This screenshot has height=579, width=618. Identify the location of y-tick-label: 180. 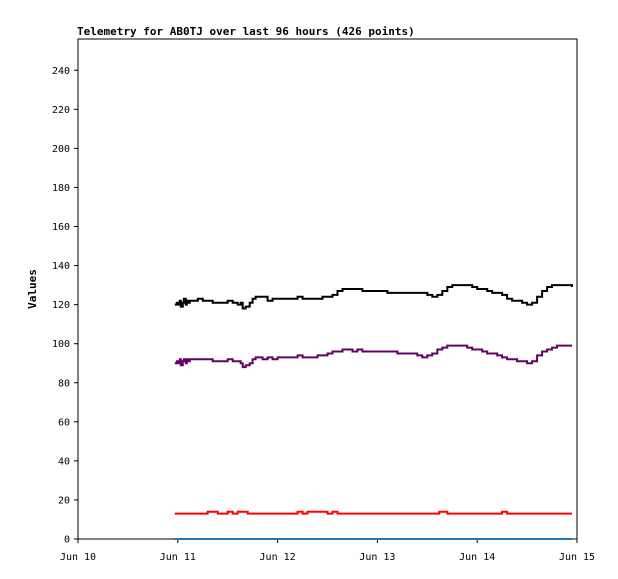
(61, 188).